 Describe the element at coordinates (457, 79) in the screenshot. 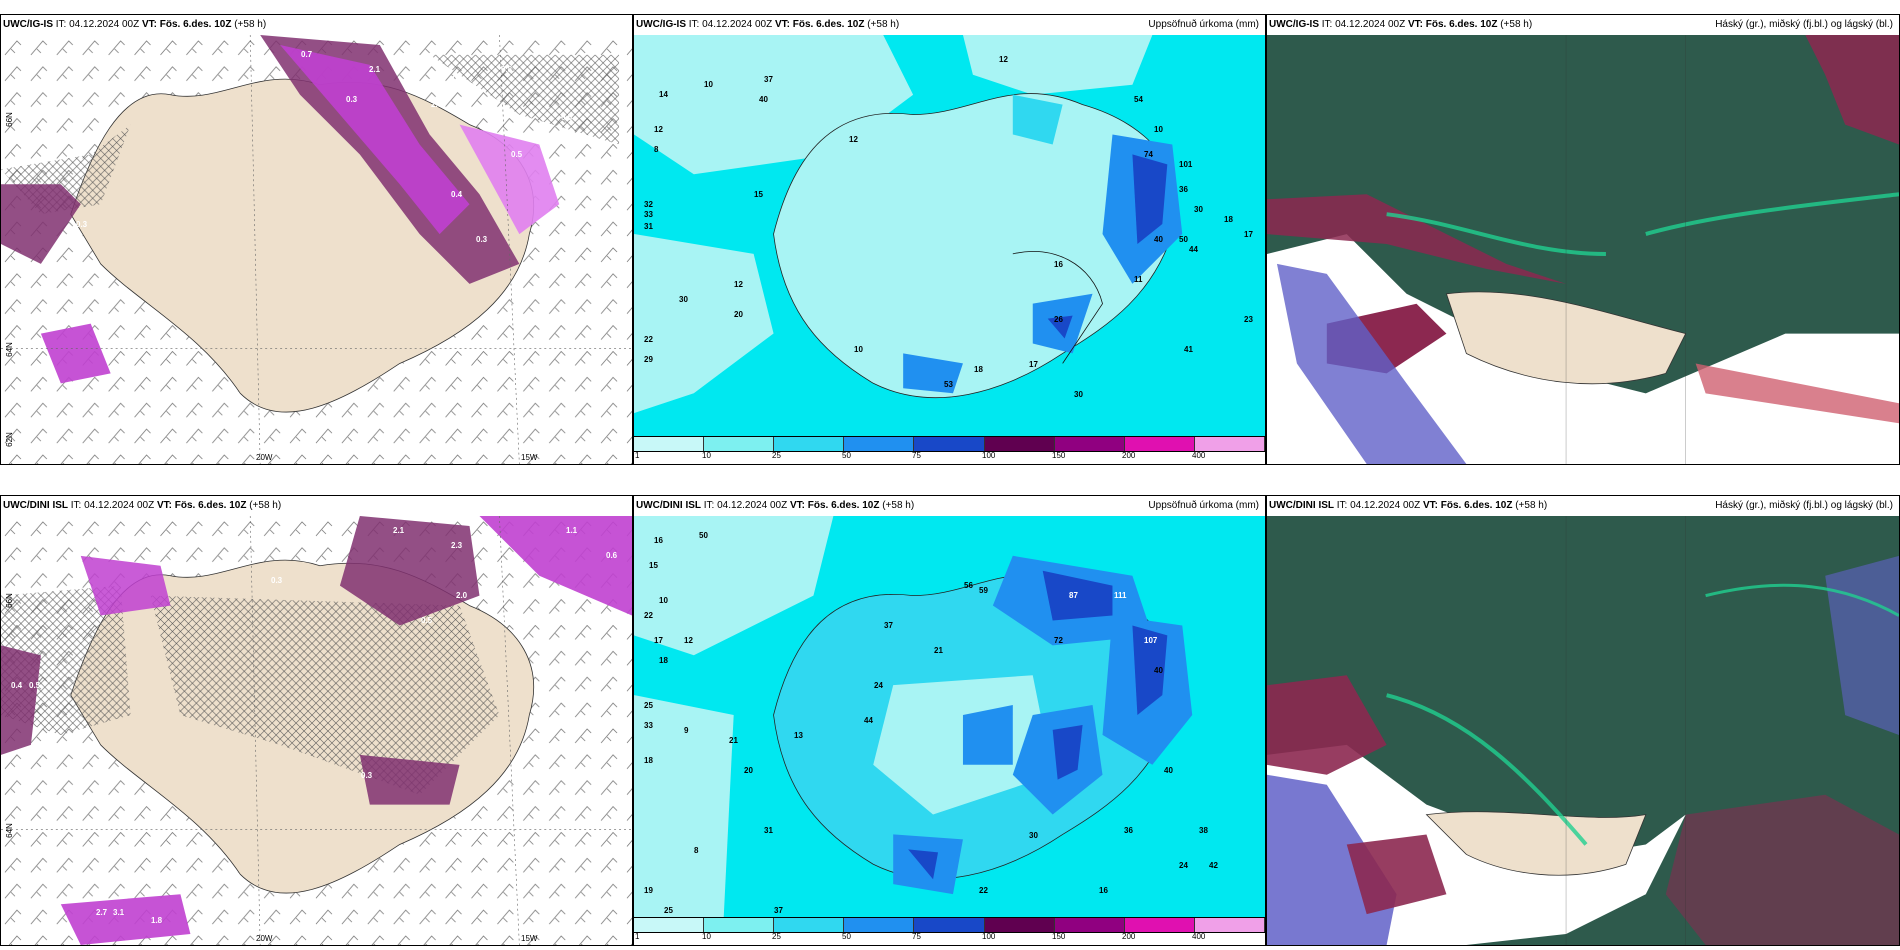

I see `value-label: 1.4` at that location.